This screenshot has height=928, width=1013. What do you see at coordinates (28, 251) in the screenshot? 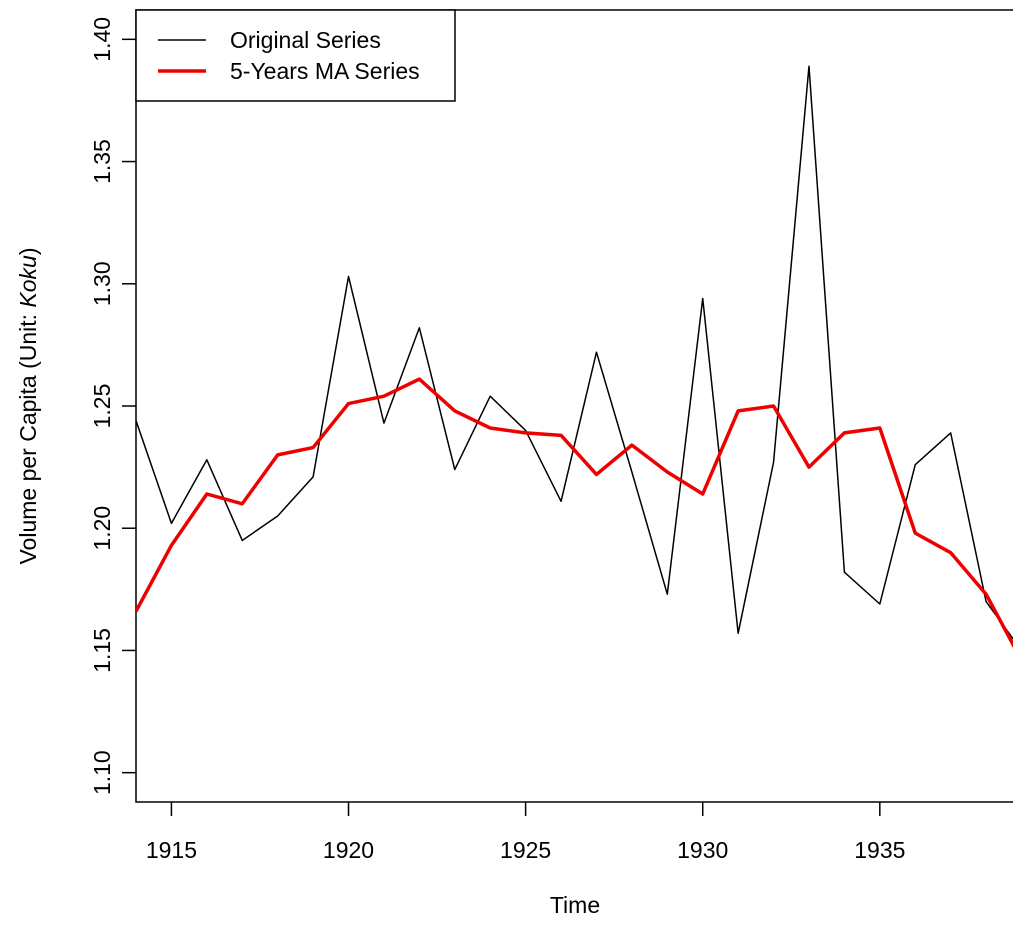
I see `y-axis-label-part: )` at bounding box center [28, 251].